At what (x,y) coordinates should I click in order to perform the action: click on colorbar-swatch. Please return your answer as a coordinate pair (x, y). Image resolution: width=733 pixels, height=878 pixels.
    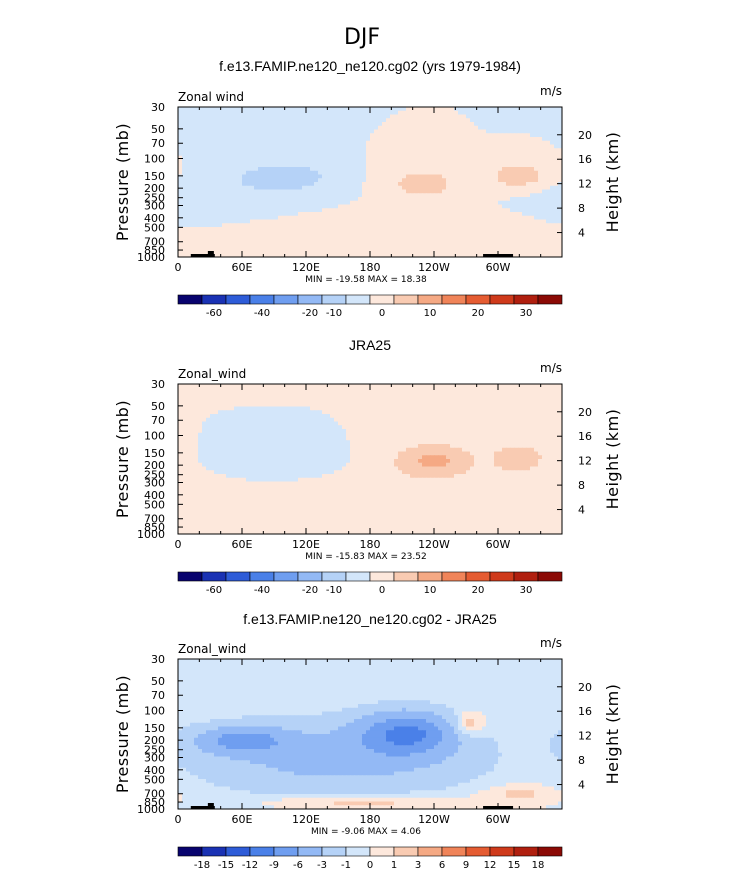
    Looking at the image, I should click on (238, 299).